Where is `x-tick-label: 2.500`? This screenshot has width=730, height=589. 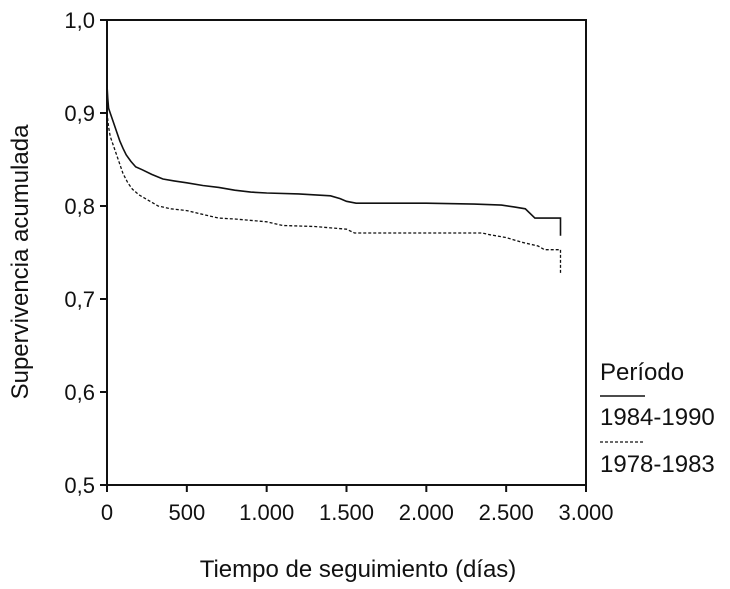
x-tick-label: 2.500 is located at coordinates (506, 512).